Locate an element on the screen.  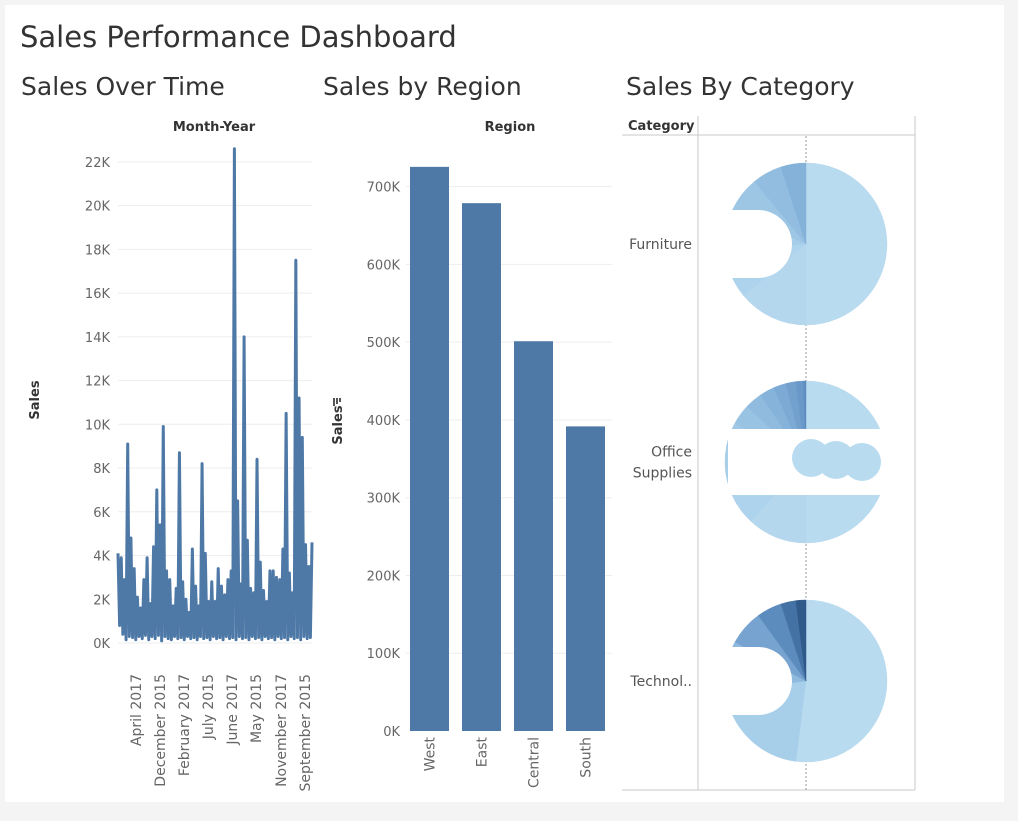
bar-y-tick-label: 300K is located at coordinates (384, 499).